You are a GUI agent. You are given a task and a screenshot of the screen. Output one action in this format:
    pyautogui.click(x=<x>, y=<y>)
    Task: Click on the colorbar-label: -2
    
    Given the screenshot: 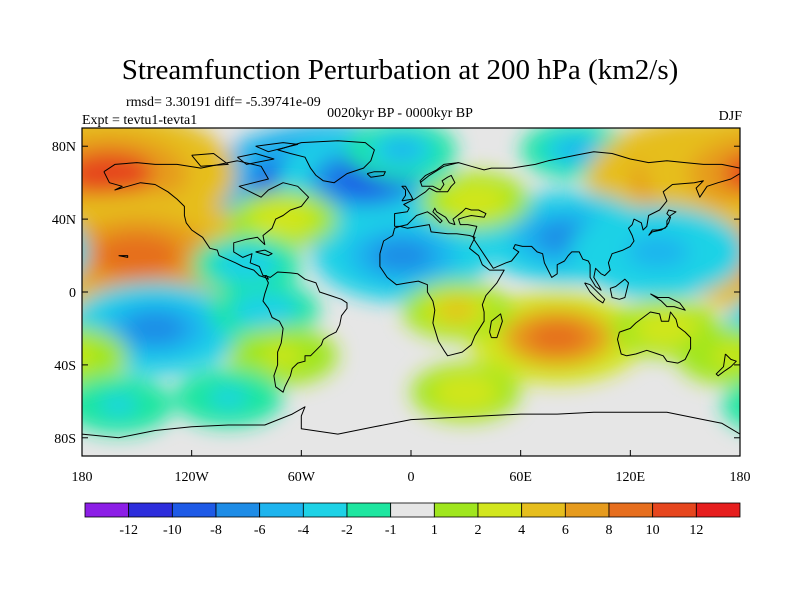 What is the action you would take?
    pyautogui.click(x=347, y=530)
    